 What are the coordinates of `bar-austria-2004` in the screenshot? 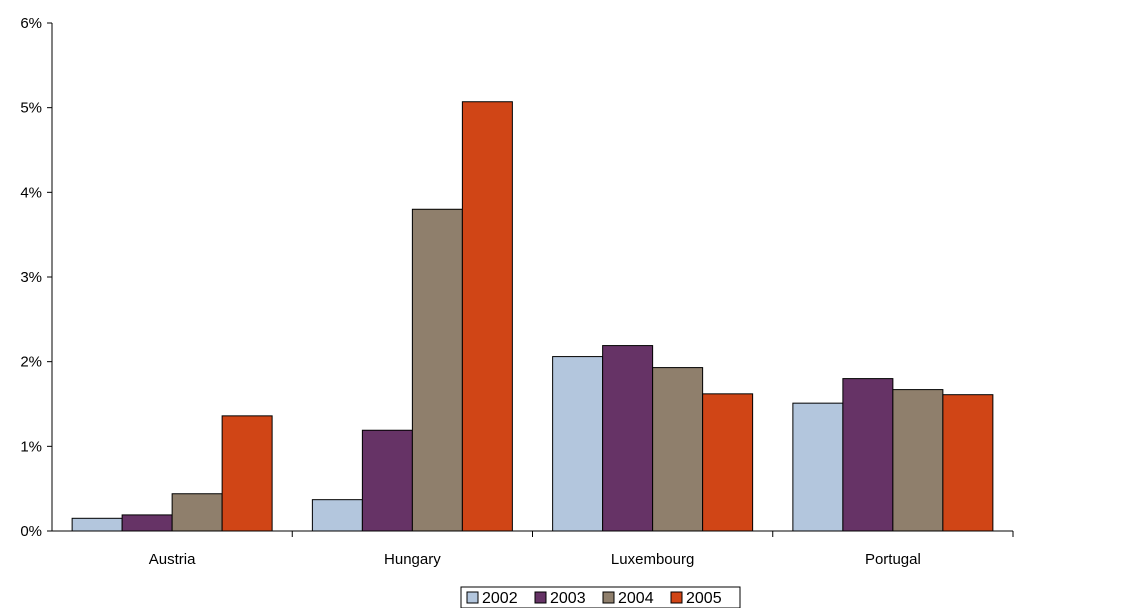 It's located at (197, 512).